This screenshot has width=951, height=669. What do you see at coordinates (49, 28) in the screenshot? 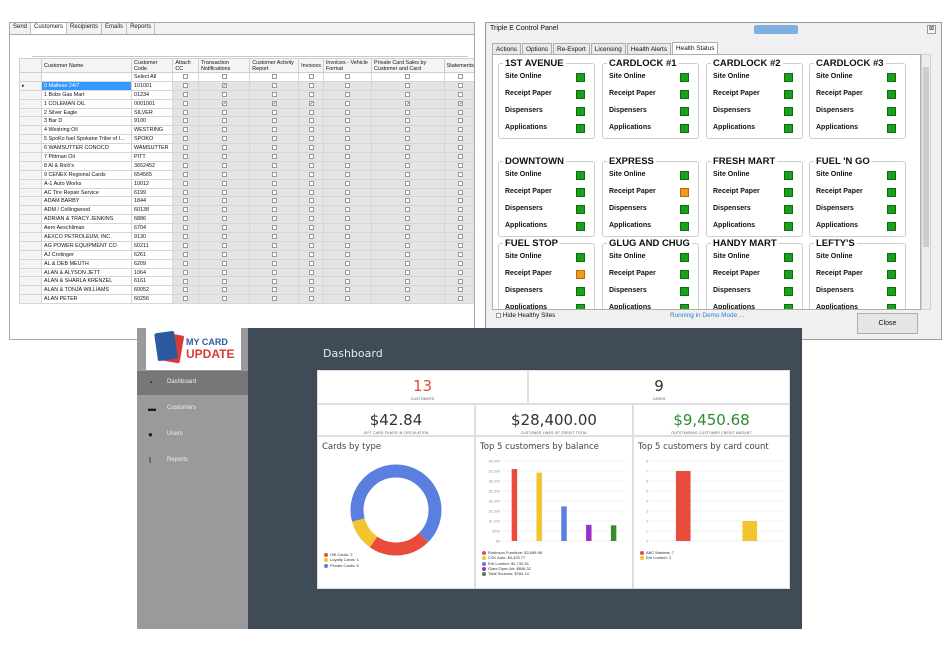
I see `tab-customers: Customers` at bounding box center [49, 28].